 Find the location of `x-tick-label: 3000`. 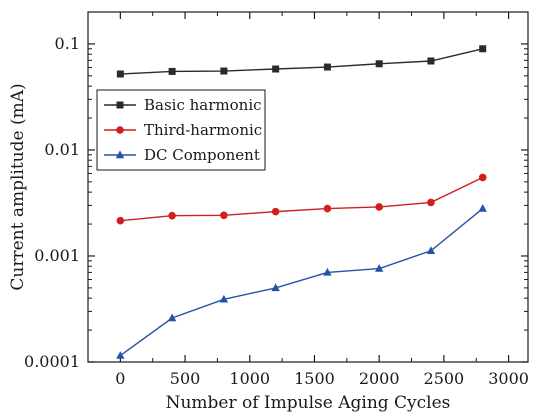

x-tick-label: 3000 is located at coordinates (508, 378).